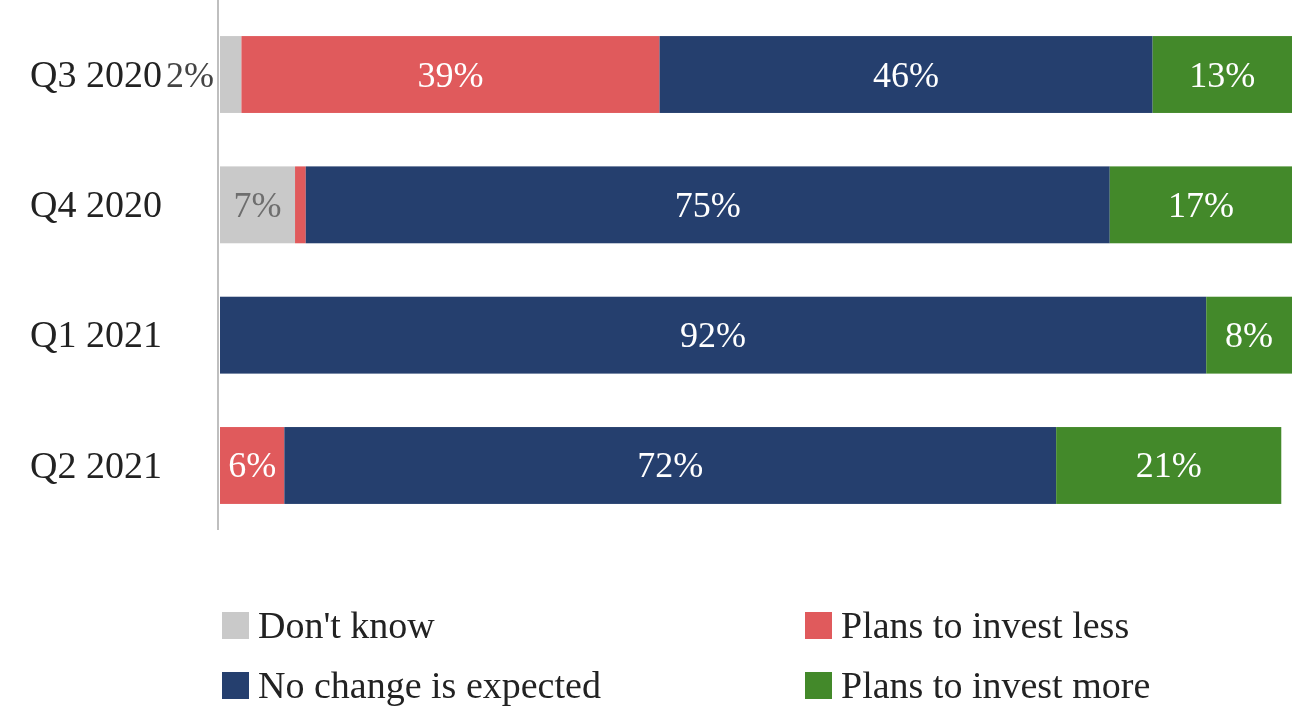 The width and height of the screenshot is (1296, 710). What do you see at coordinates (257, 204) in the screenshot?
I see `data-label: 7%` at bounding box center [257, 204].